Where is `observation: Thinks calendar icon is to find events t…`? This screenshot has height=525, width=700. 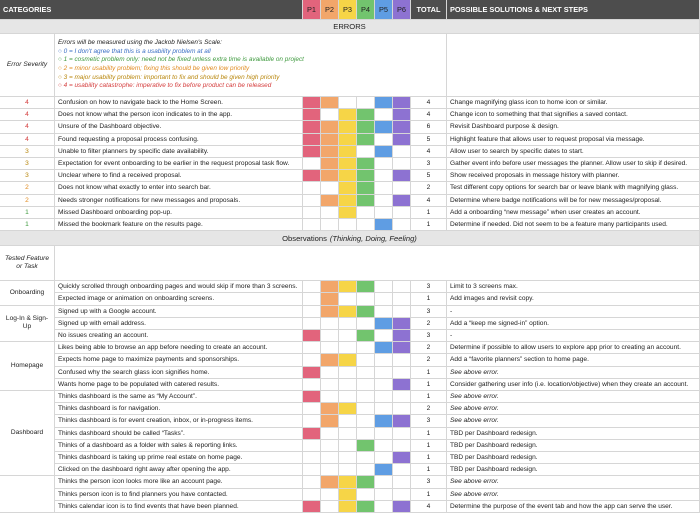
observation: Thinks calendar icon is to find events t… is located at coordinates (179, 506).